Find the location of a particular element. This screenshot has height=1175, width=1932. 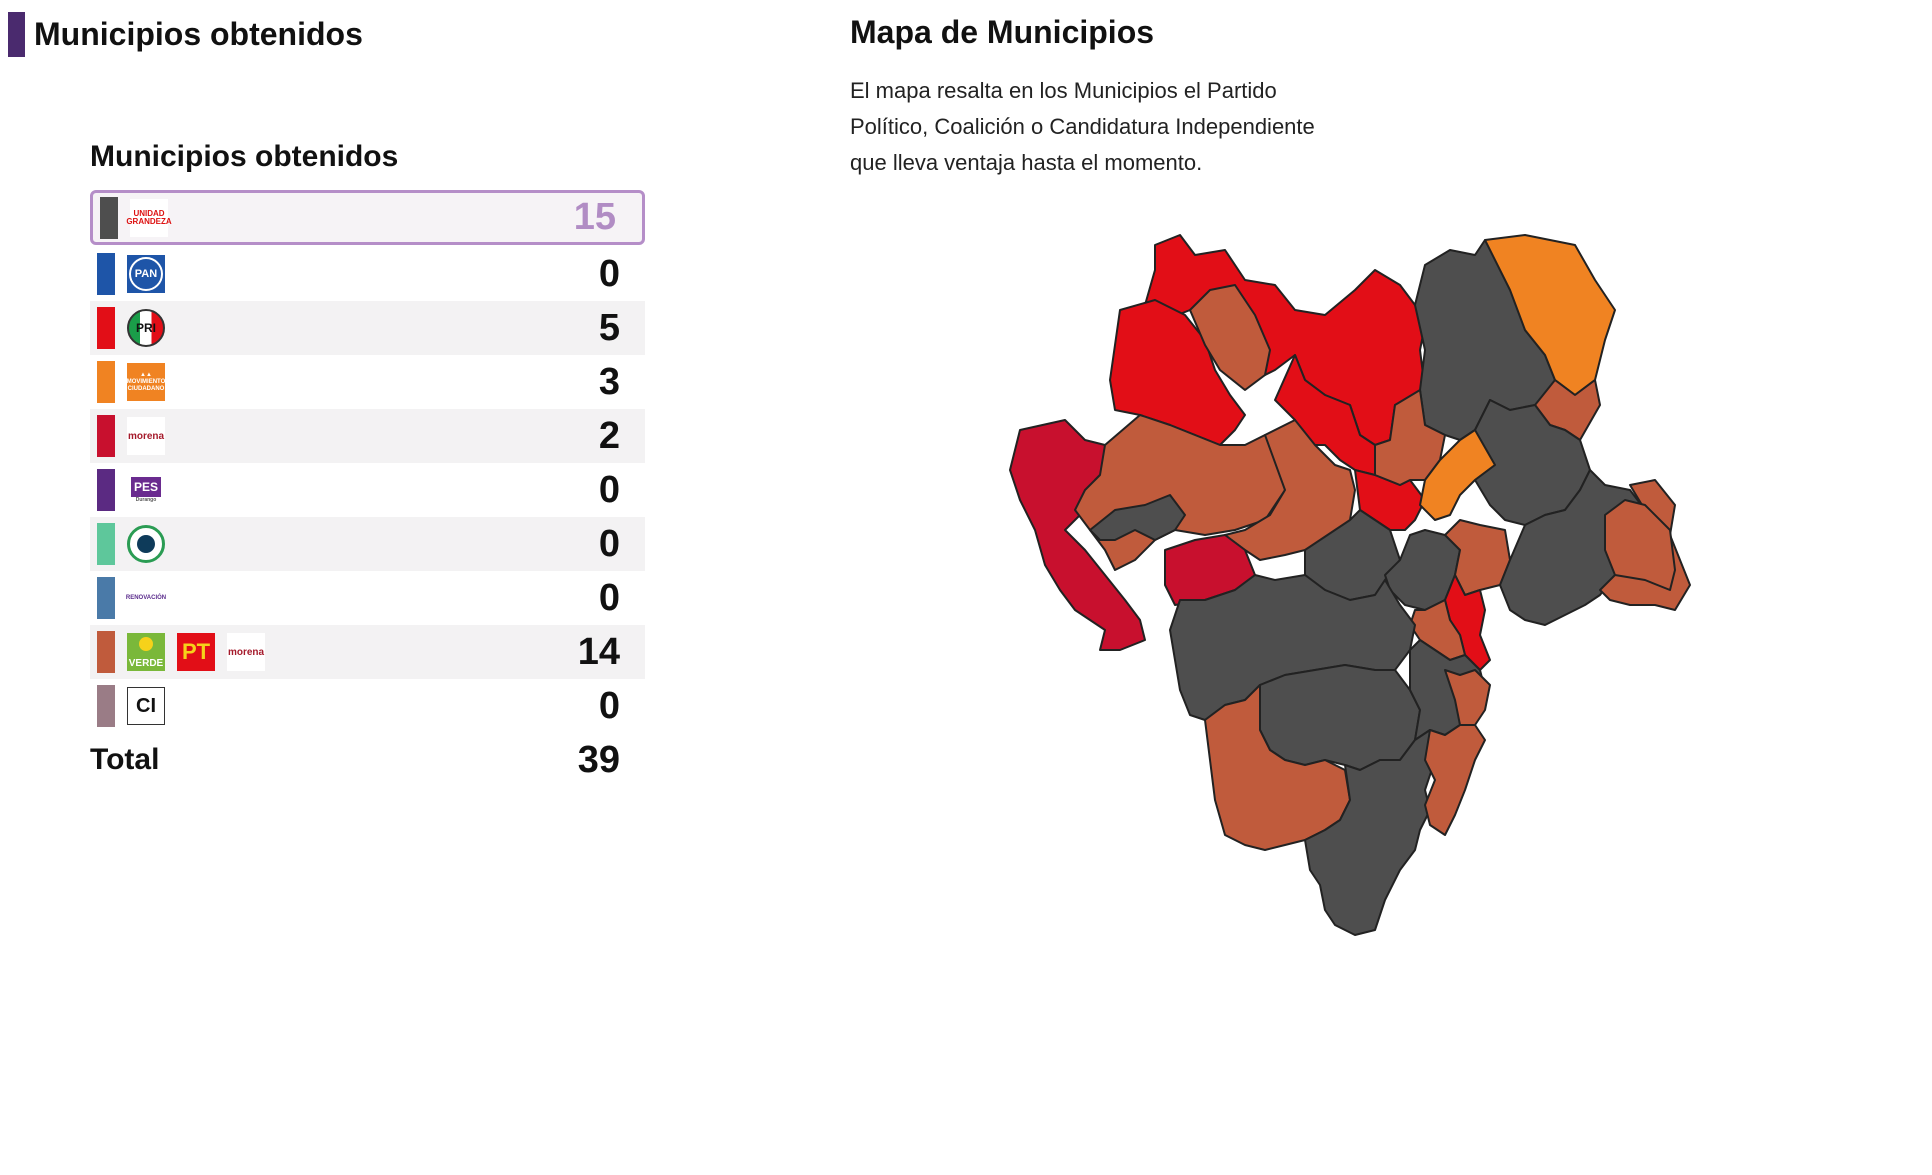

party-logos: UNIDAD GRANDEZA is located at coordinates (149, 217).